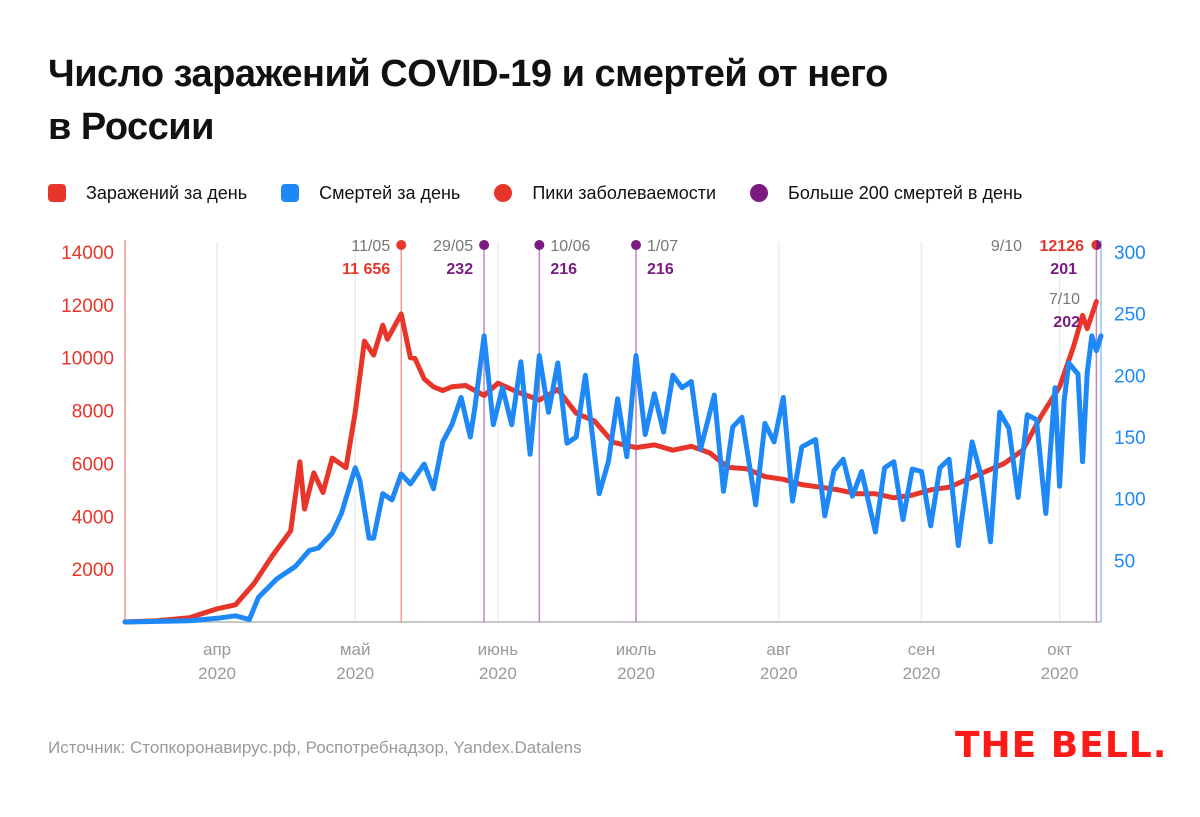 The width and height of the screenshot is (1200, 817). I want to click on annotation-date: 7/10, so click(1064, 299).